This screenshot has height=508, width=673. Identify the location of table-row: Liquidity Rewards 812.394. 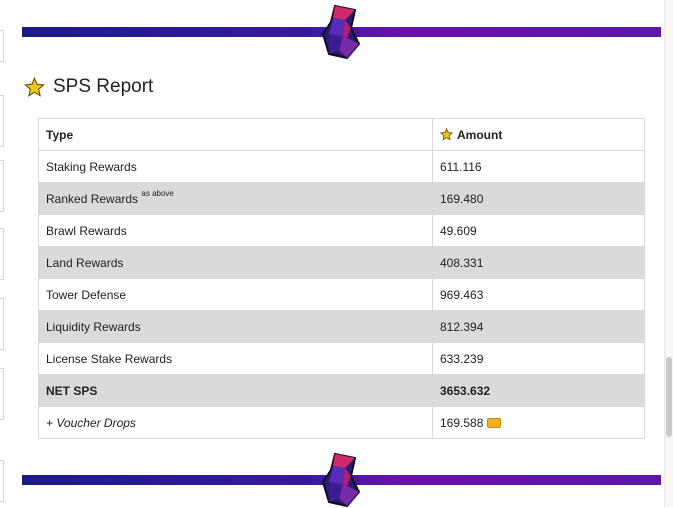
(341, 326).